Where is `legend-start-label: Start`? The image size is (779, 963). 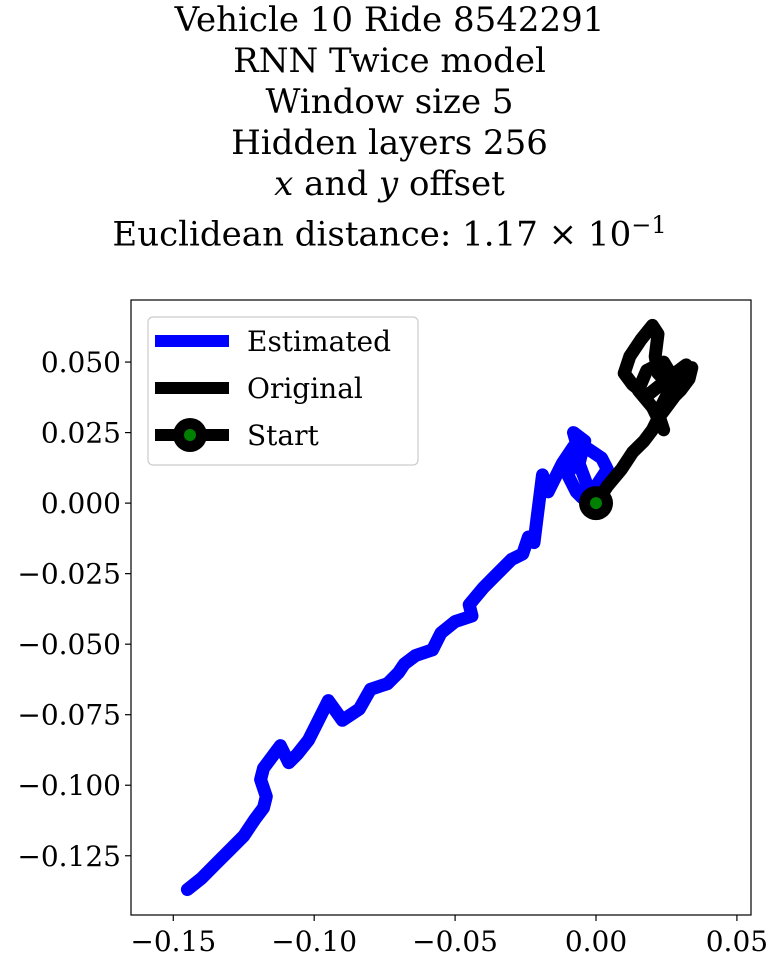 legend-start-label: Start is located at coordinates (283, 435).